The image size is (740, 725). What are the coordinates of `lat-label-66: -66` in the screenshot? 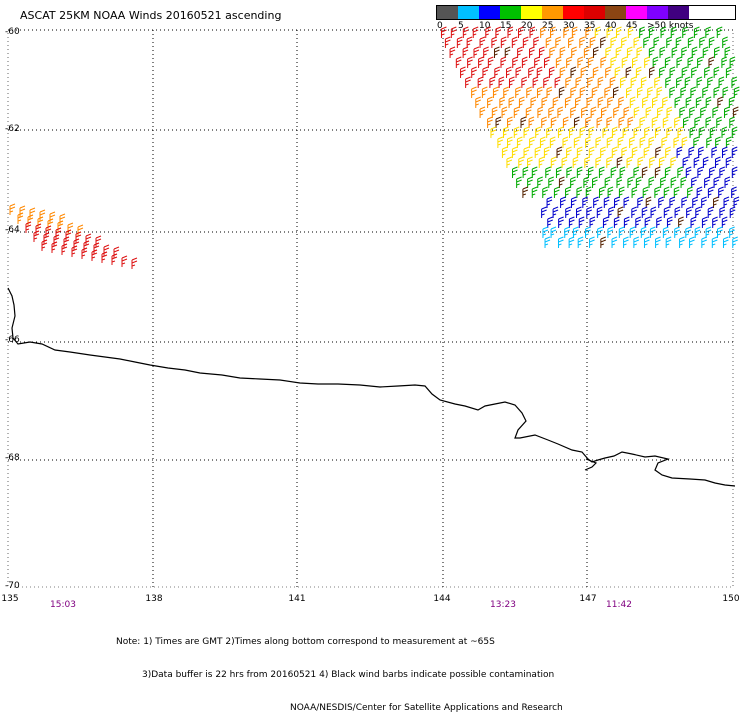 It's located at (12, 340).